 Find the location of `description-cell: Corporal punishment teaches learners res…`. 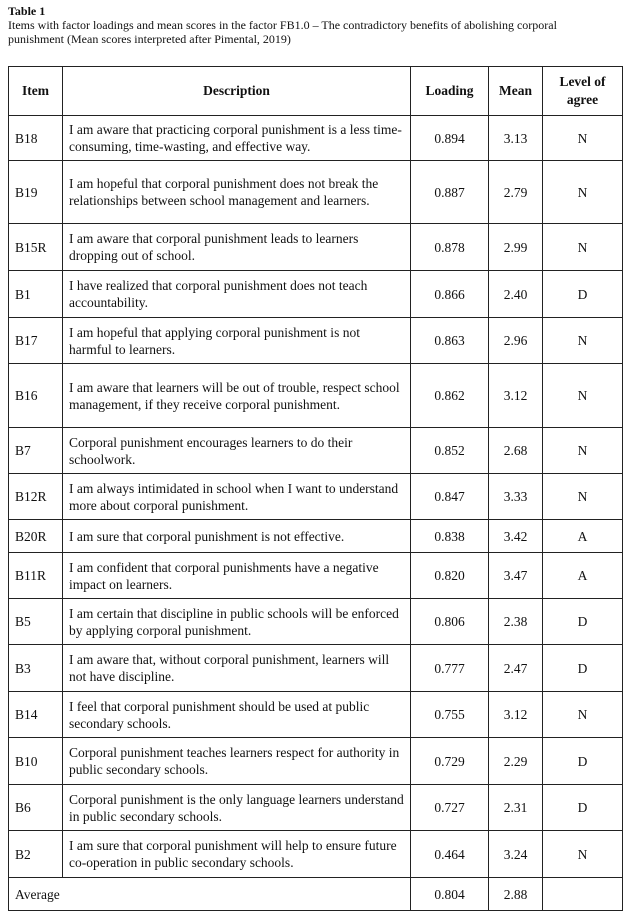

description-cell: Corporal punishment teaches learners res… is located at coordinates (236, 761).